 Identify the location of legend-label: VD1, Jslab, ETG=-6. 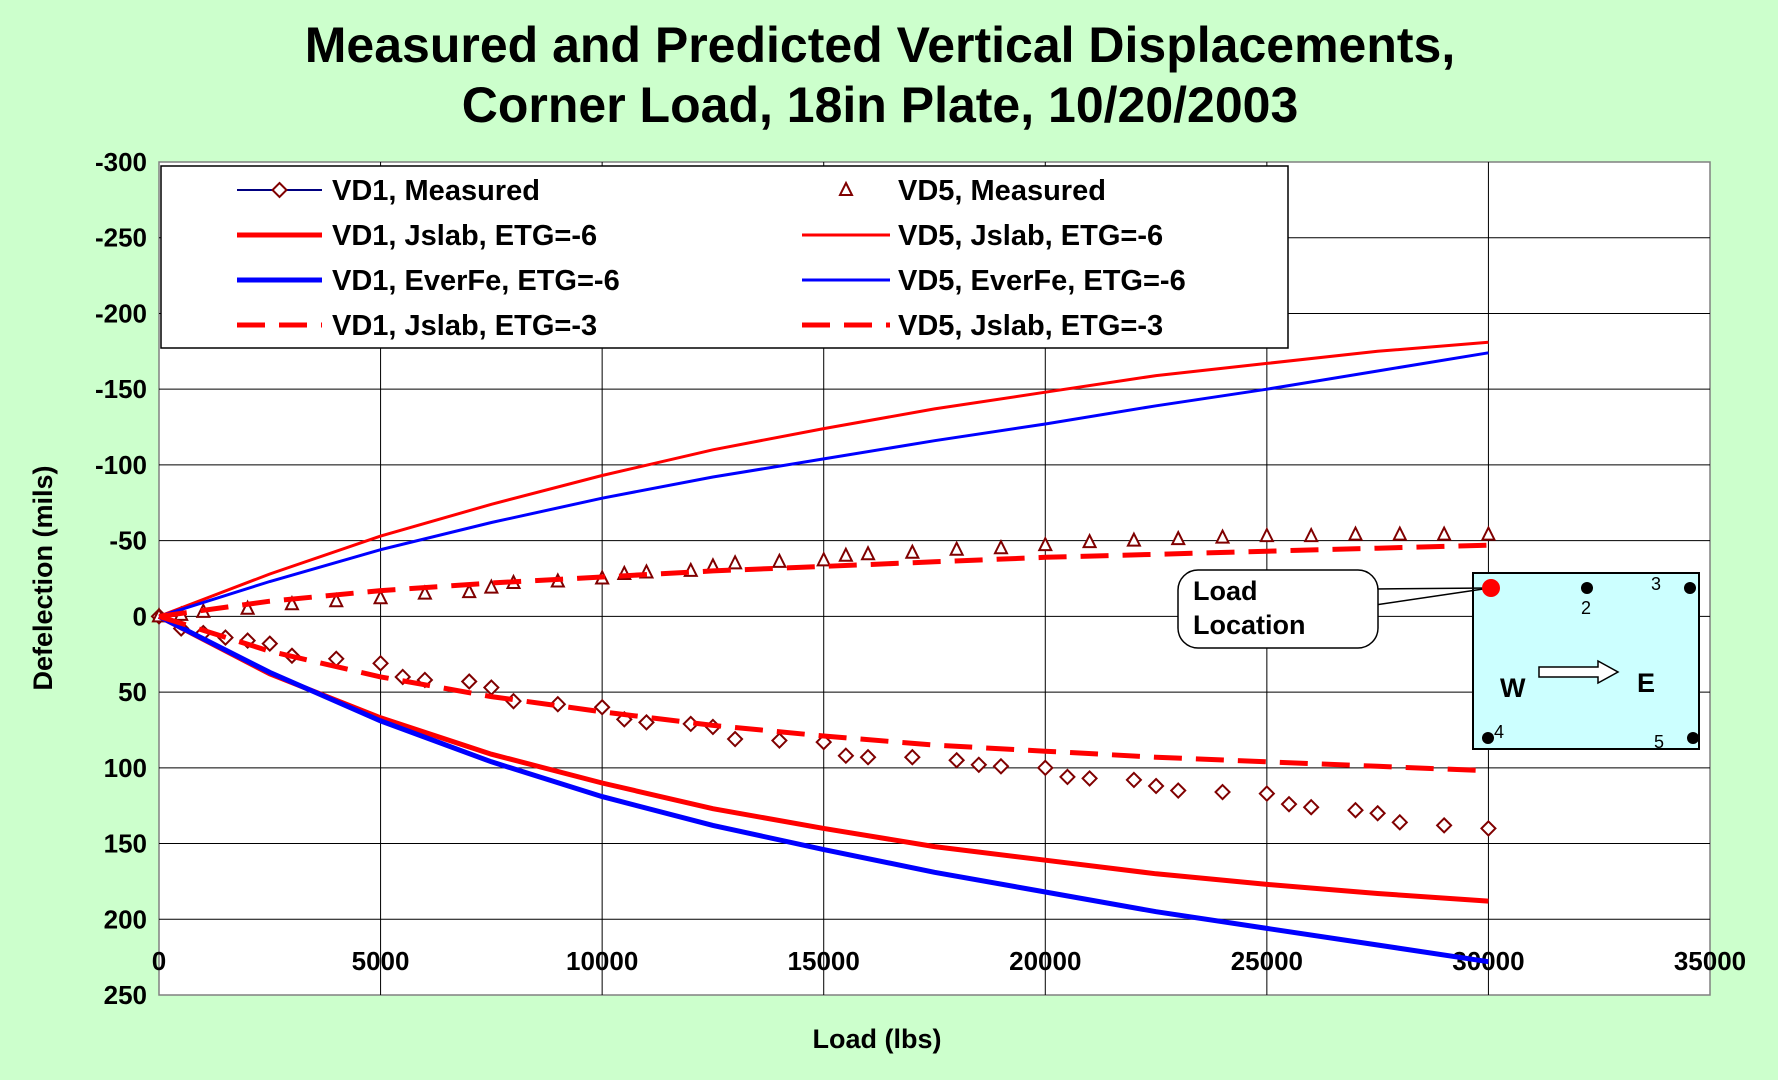
(464, 236).